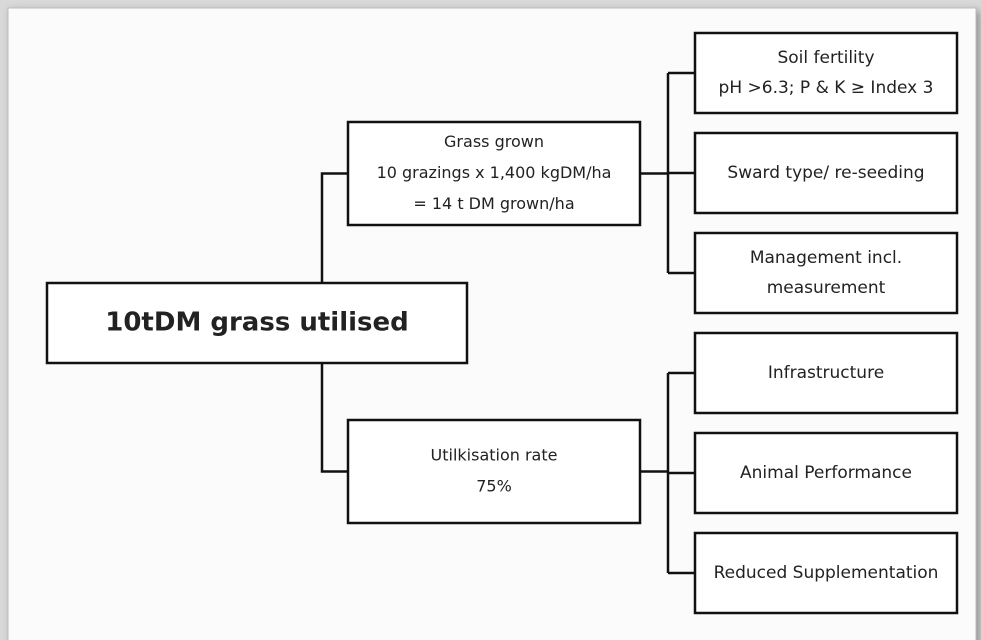  What do you see at coordinates (493, 203) in the screenshot?
I see `node-text: = 14 t DM grown/ha` at bounding box center [493, 203].